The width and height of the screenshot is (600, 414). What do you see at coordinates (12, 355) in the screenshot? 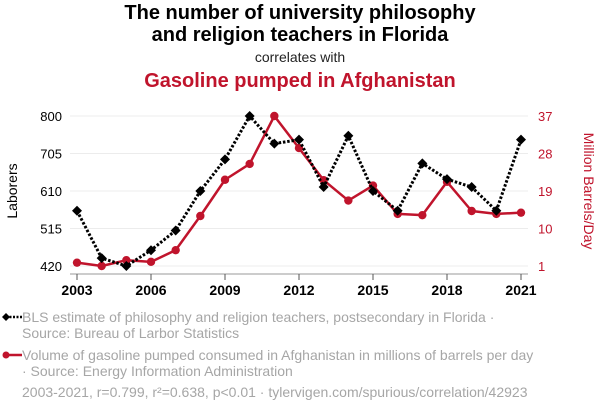
I see `red-circle-legend-icon` at bounding box center [12, 355].